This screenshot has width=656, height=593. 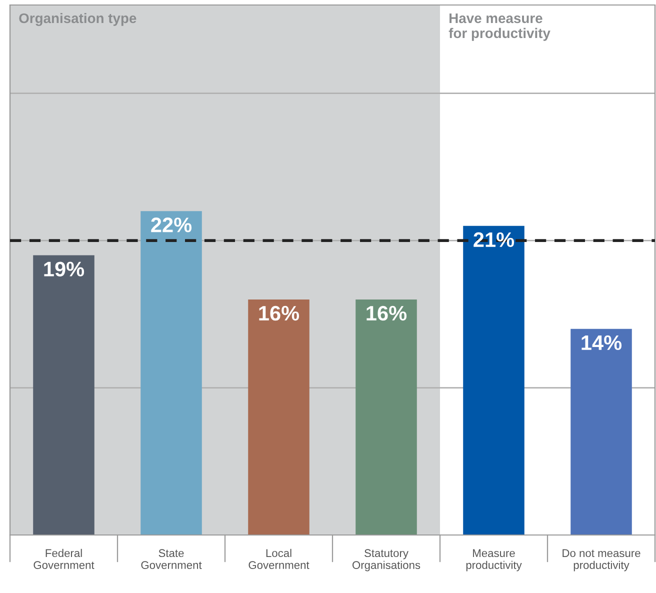 What do you see at coordinates (386, 560) in the screenshot?
I see `x-tick-label: Statutory Organisations` at bounding box center [386, 560].